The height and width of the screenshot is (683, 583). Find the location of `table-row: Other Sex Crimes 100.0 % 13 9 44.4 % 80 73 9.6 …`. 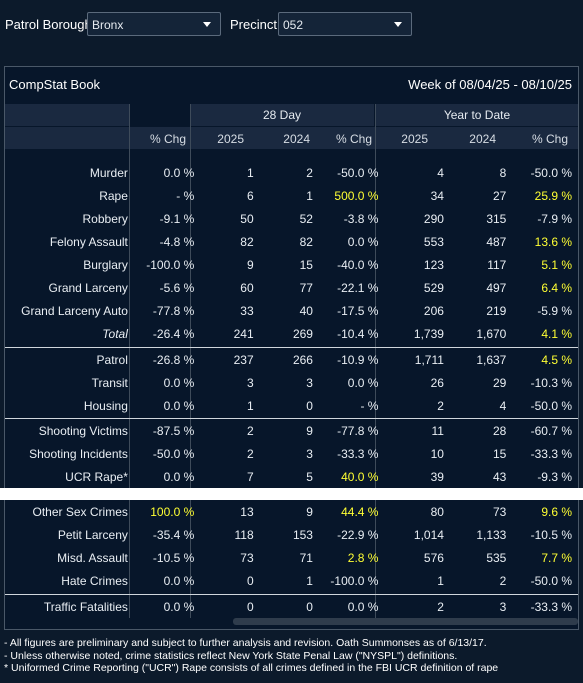

table-row: Other Sex Crimes 100.0 % 13 9 44.4 % 80 73 9.6 … is located at coordinates (291, 511).